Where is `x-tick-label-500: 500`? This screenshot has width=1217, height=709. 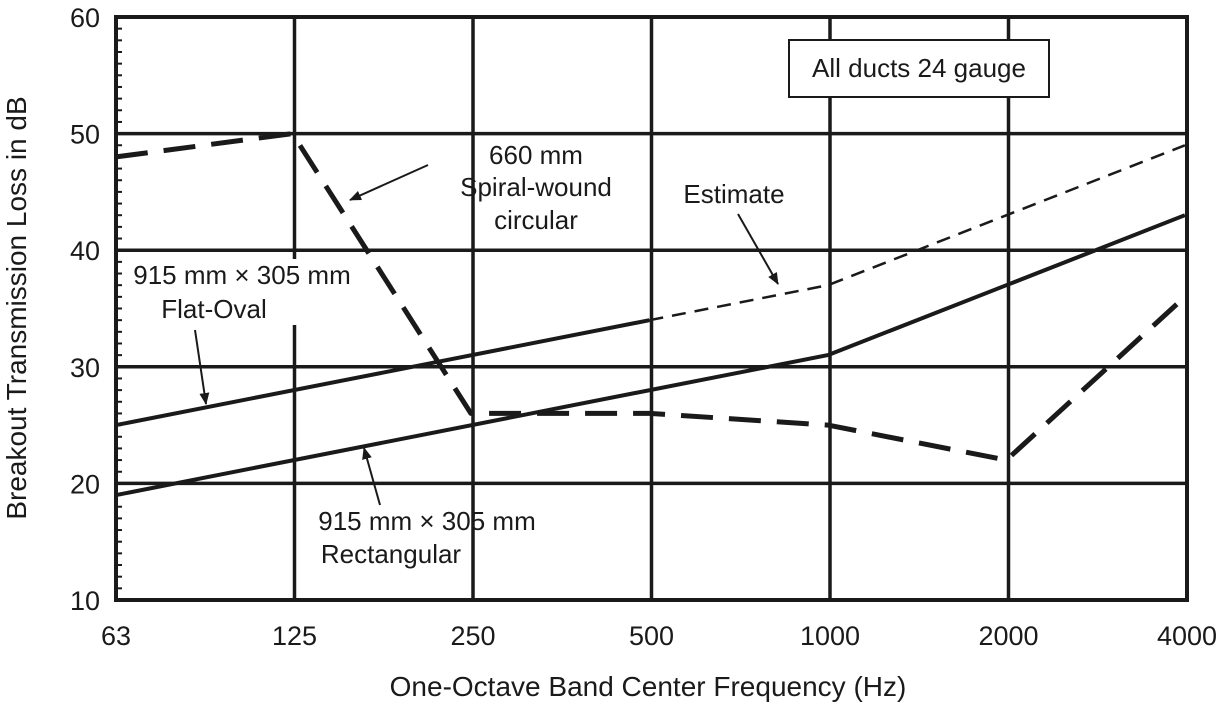 x-tick-label-500: 500 is located at coordinates (651, 636).